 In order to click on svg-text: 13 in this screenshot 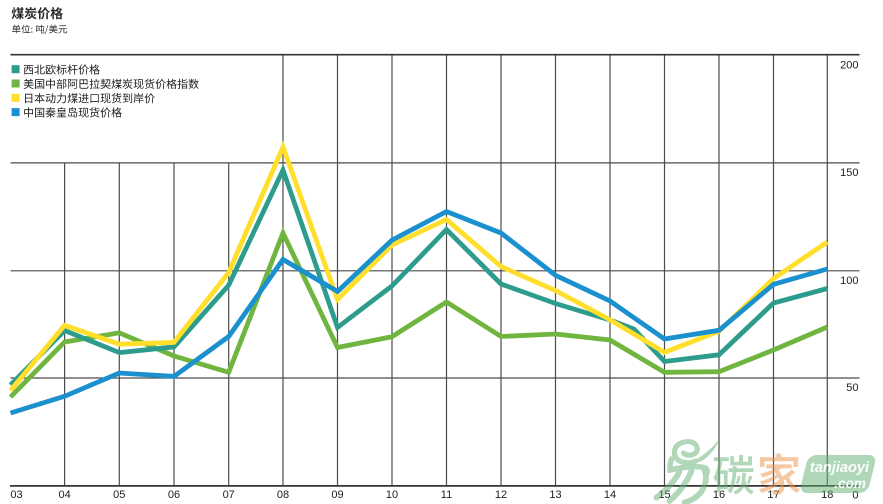, I will do `click(555, 495)`.